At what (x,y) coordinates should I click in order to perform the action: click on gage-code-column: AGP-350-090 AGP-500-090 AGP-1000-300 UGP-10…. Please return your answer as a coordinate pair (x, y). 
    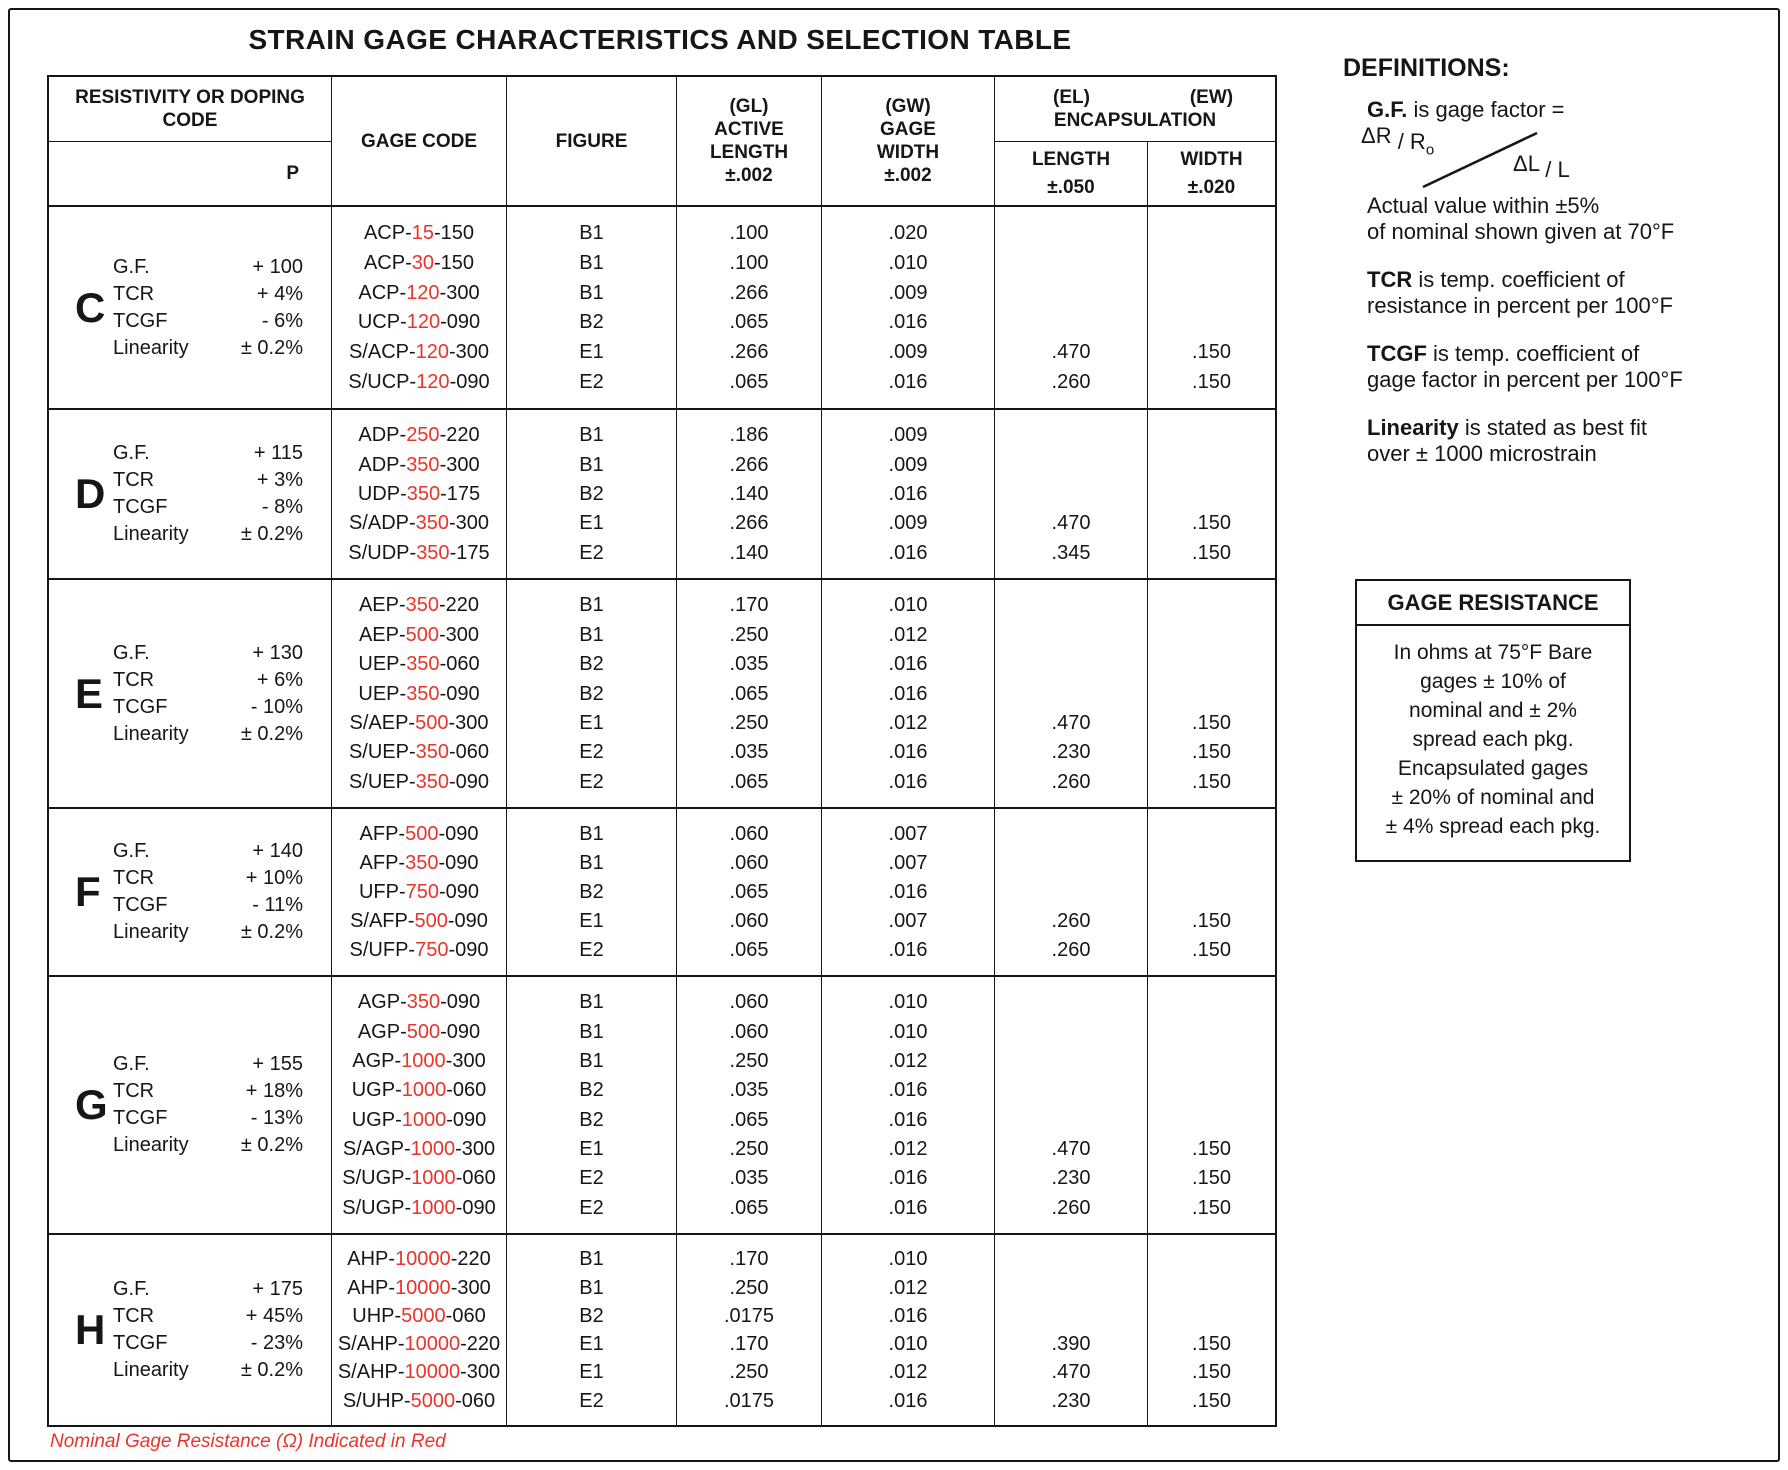
    Looking at the image, I should click on (419, 1105).